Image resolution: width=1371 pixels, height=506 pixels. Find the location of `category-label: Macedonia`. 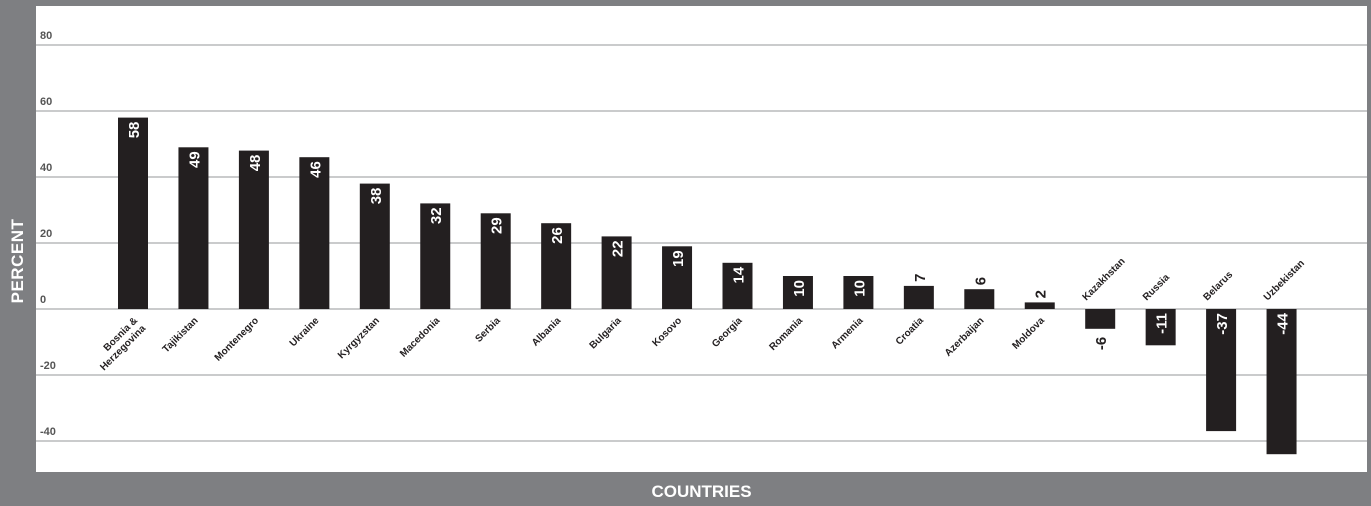

category-label: Macedonia is located at coordinates (420, 337).